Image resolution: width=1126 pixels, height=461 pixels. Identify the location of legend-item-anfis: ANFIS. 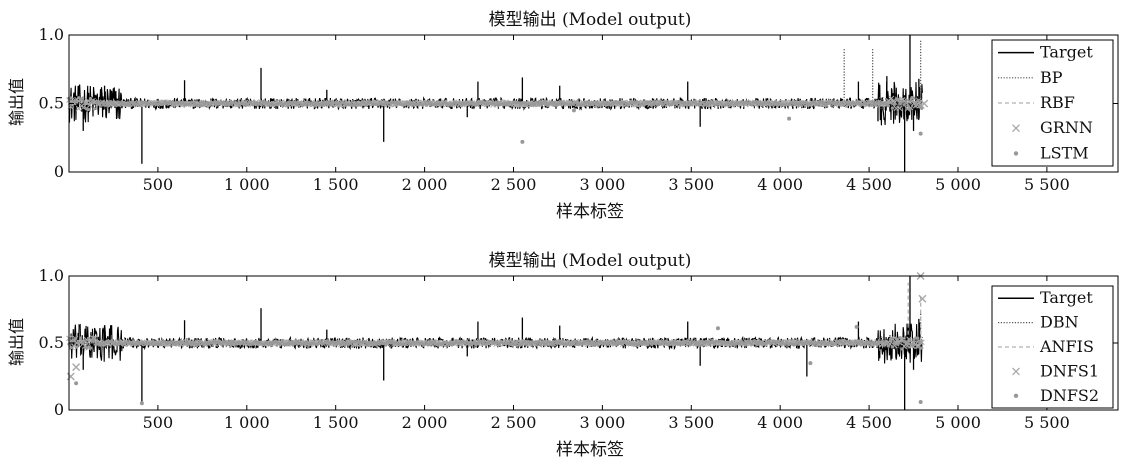
(1046, 346).